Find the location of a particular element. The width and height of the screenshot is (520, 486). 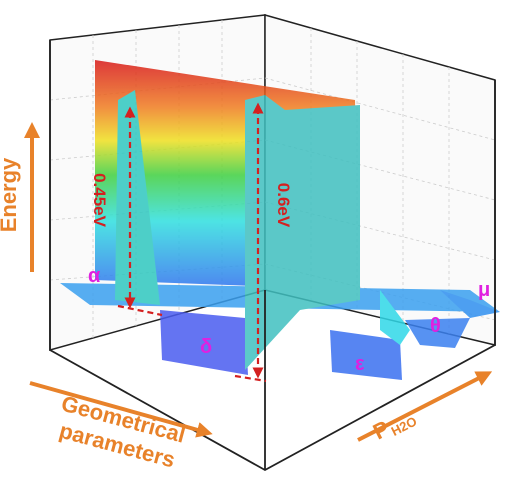

state-label: μ is located at coordinates (484, 290).